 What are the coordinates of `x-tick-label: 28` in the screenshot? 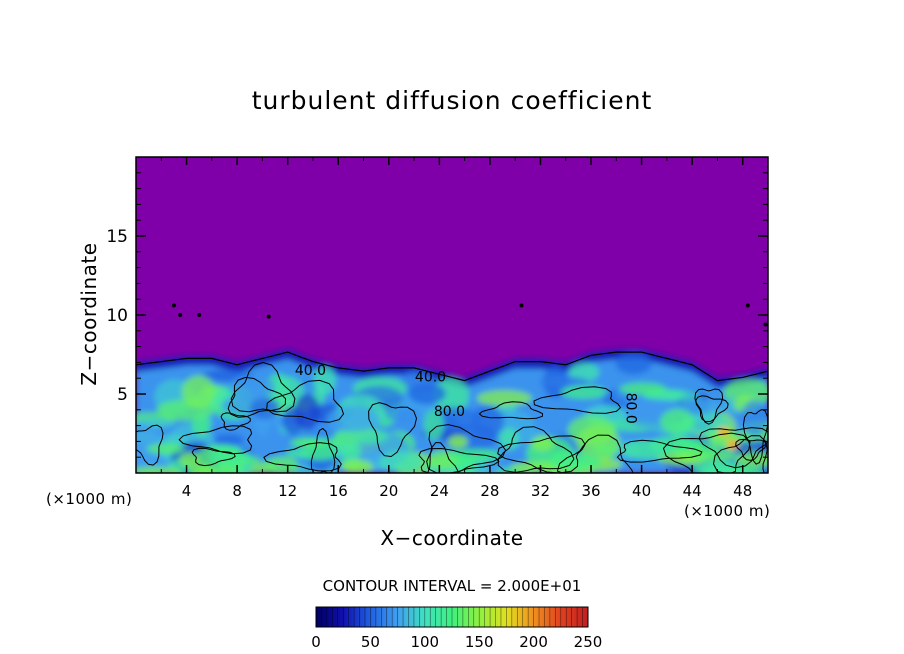 It's located at (489, 491).